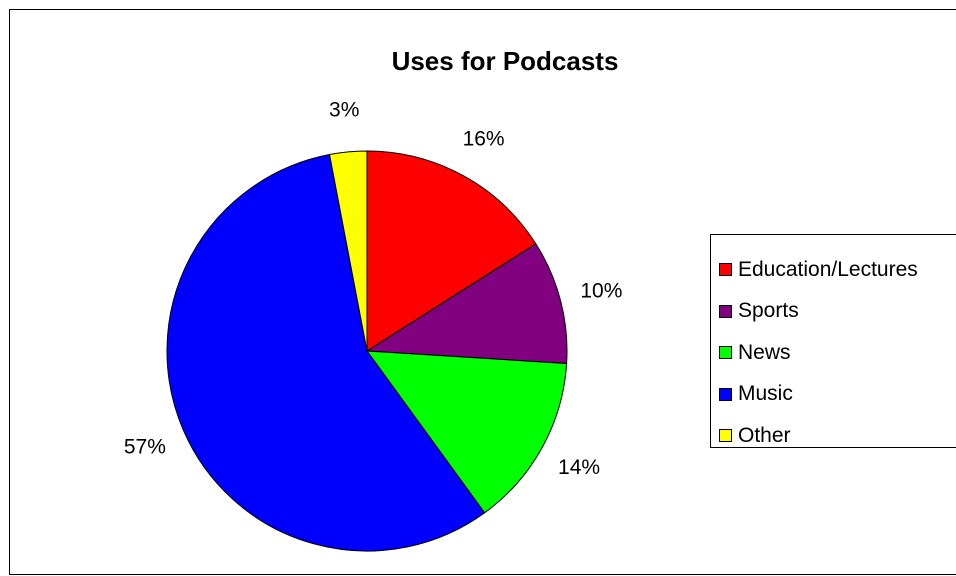 The width and height of the screenshot is (956, 576). Describe the element at coordinates (466, 304) in the screenshot. I see `pie-slice-sports` at that location.